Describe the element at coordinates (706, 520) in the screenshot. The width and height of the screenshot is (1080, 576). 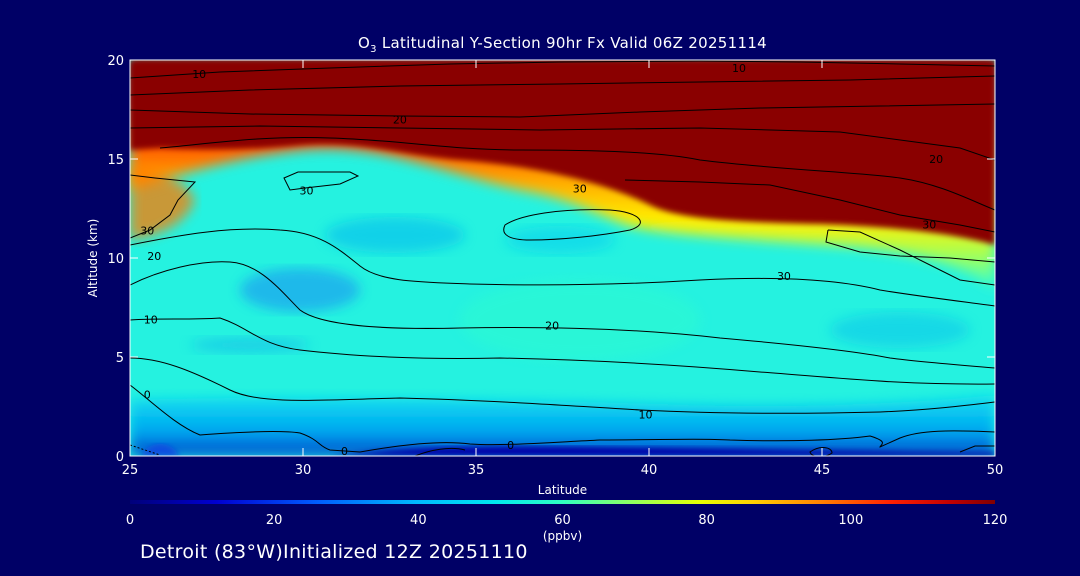
I see `colorbar-tick-label: 80` at that location.